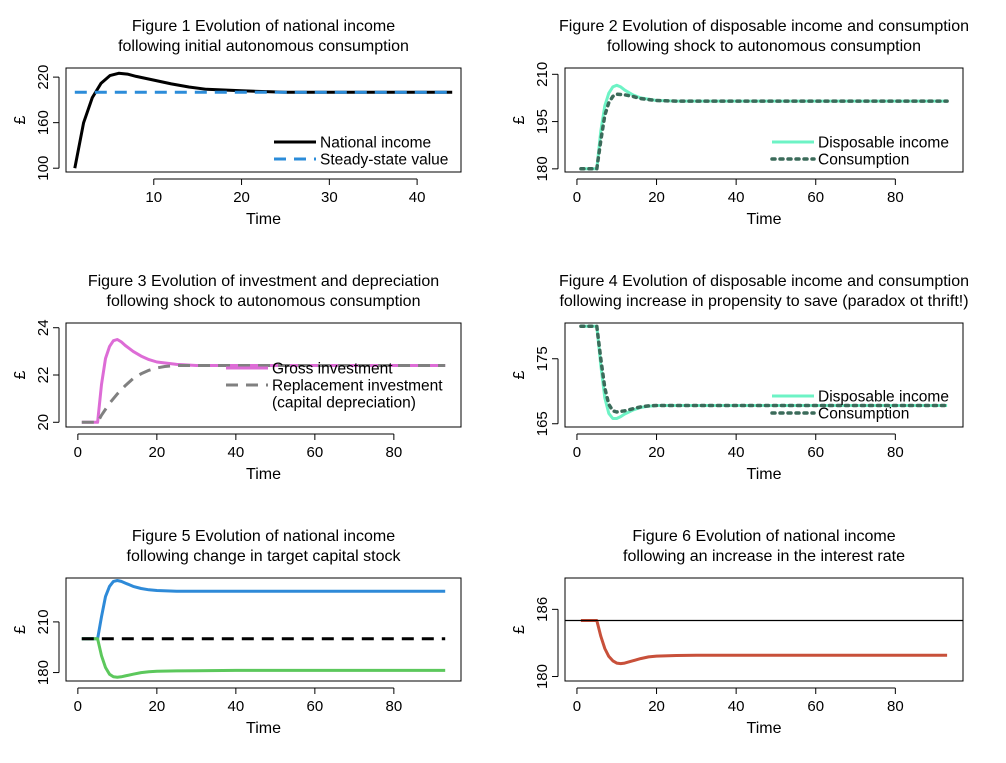 The height and width of the screenshot is (763, 1006). What do you see at coordinates (263, 536) in the screenshot?
I see `chart-title: Figure 5 Evolution of national income` at bounding box center [263, 536].